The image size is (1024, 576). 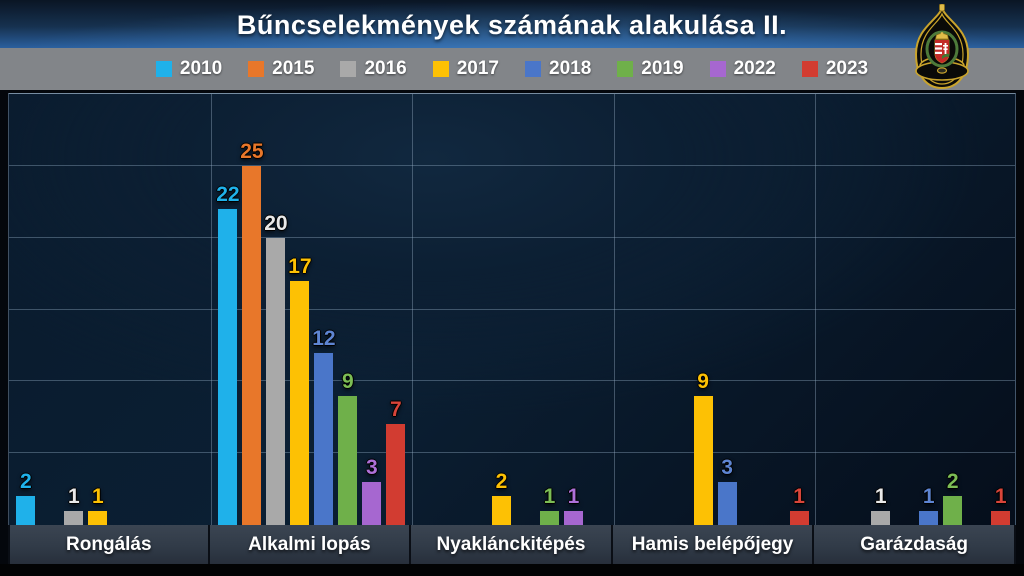 I want to click on legend-item-2015: 2015, so click(x=281, y=69).